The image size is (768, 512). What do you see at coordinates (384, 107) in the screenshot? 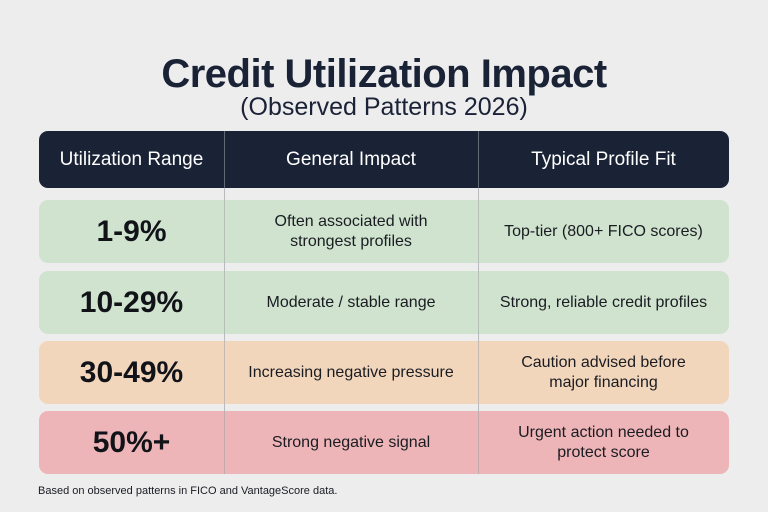
I see `page-subtitle: (Observed Patterns 2026)` at bounding box center [384, 107].